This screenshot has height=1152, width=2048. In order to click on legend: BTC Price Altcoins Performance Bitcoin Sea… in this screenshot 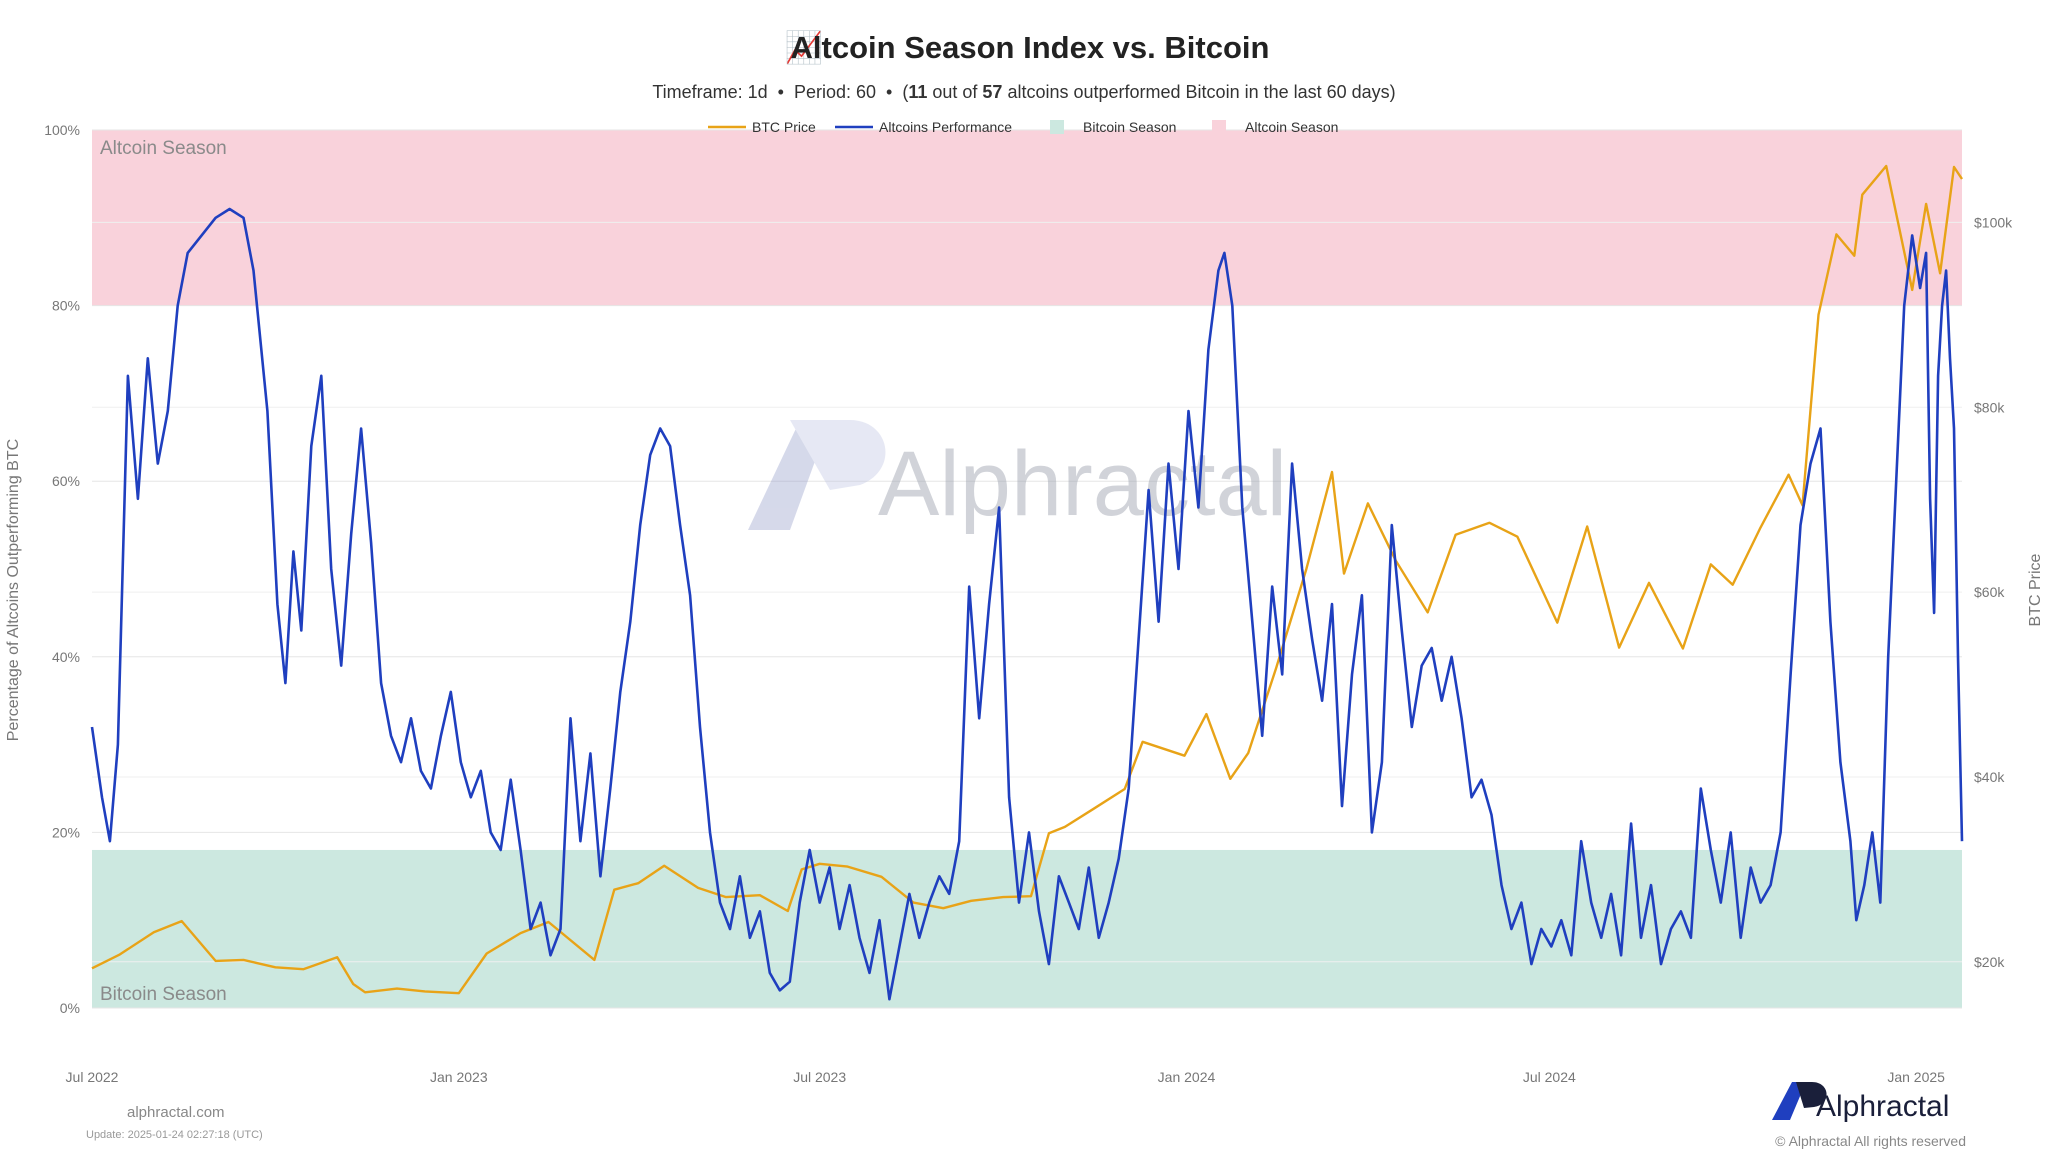, I will do `click(1023, 127)`.